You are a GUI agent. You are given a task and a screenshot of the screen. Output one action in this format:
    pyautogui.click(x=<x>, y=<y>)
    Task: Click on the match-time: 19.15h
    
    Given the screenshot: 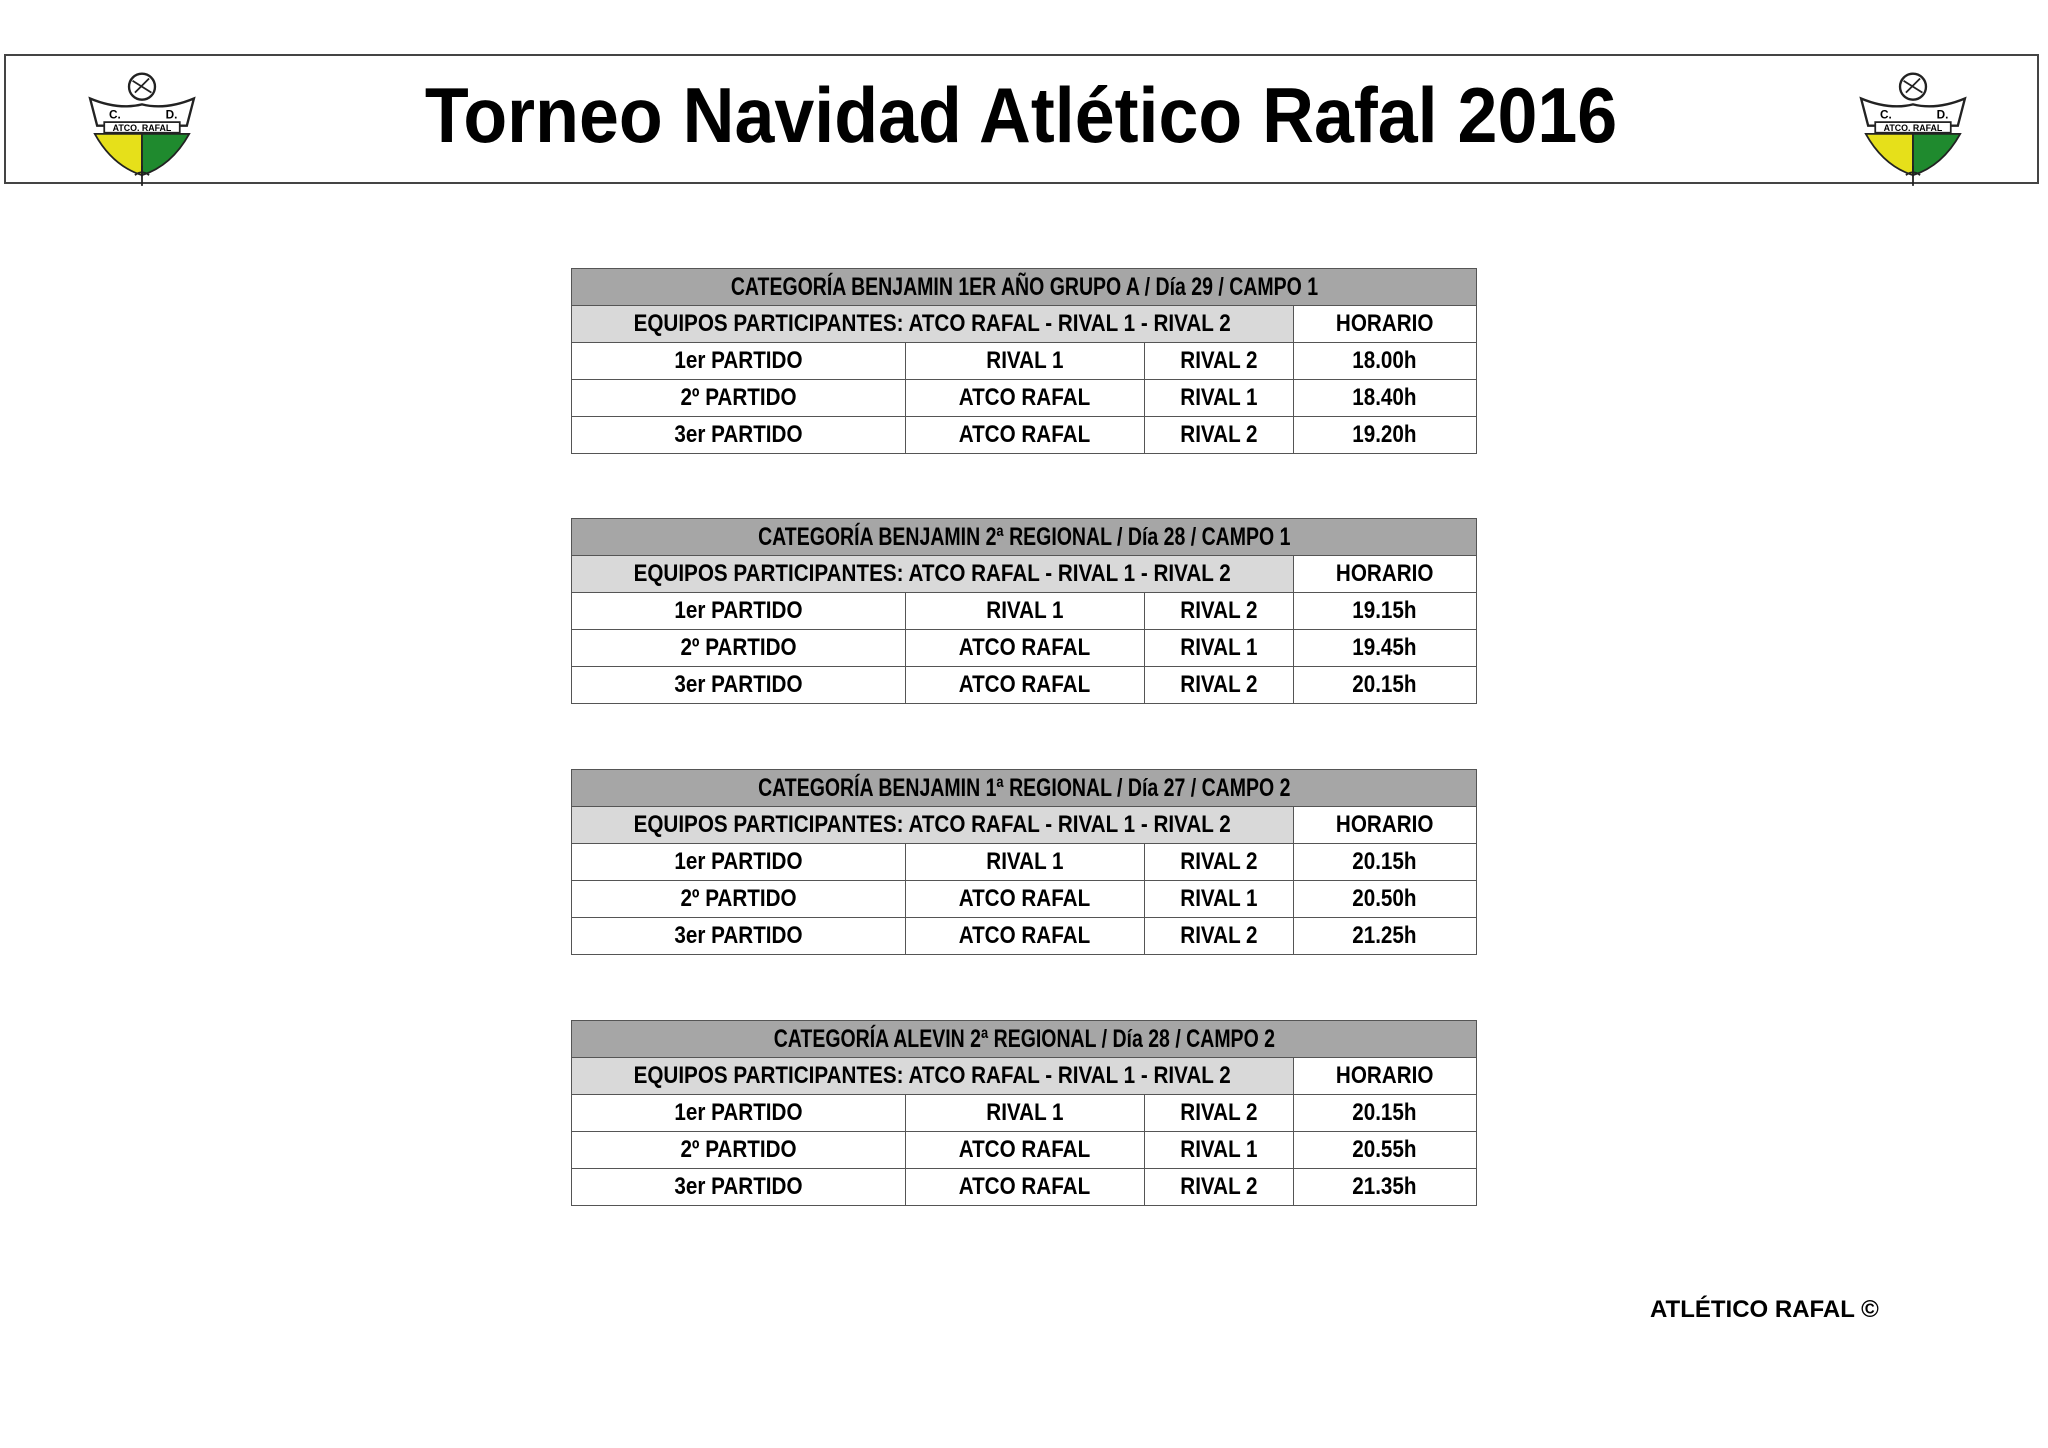 What is the action you would take?
    pyautogui.click(x=1385, y=611)
    